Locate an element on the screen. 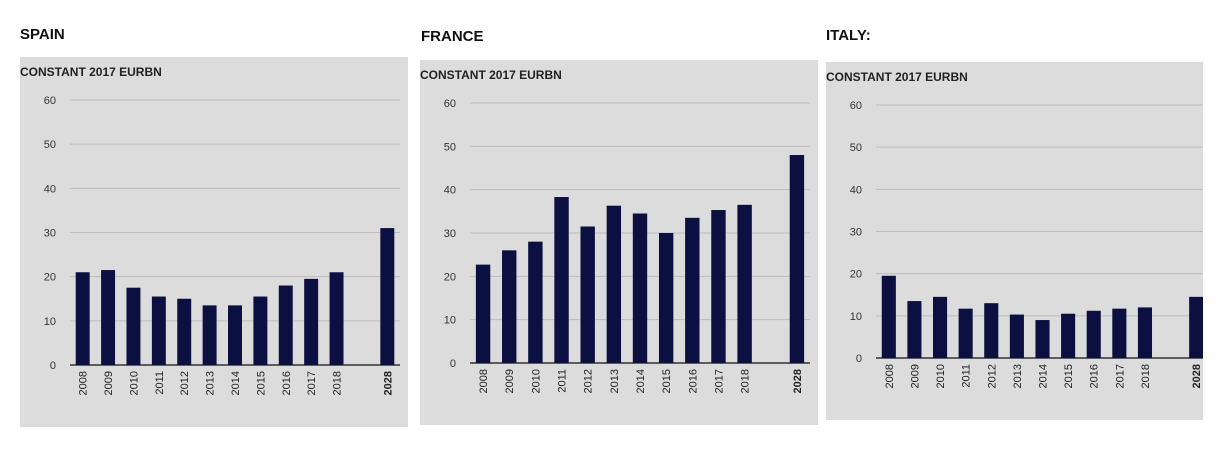 The height and width of the screenshot is (470, 1230). chart-title-spain: SPAIN is located at coordinates (42, 34).